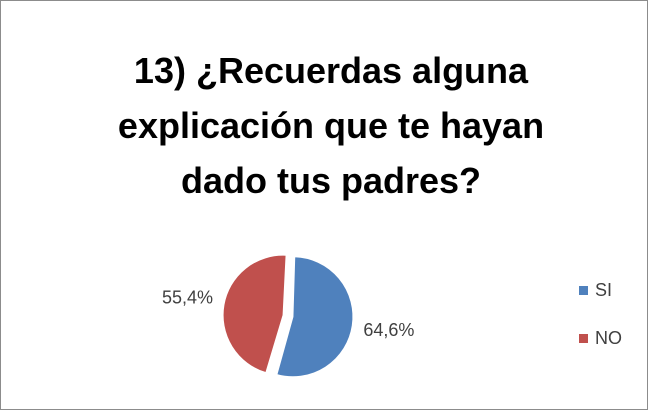  I want to click on legend-label: NO, so click(608, 338).